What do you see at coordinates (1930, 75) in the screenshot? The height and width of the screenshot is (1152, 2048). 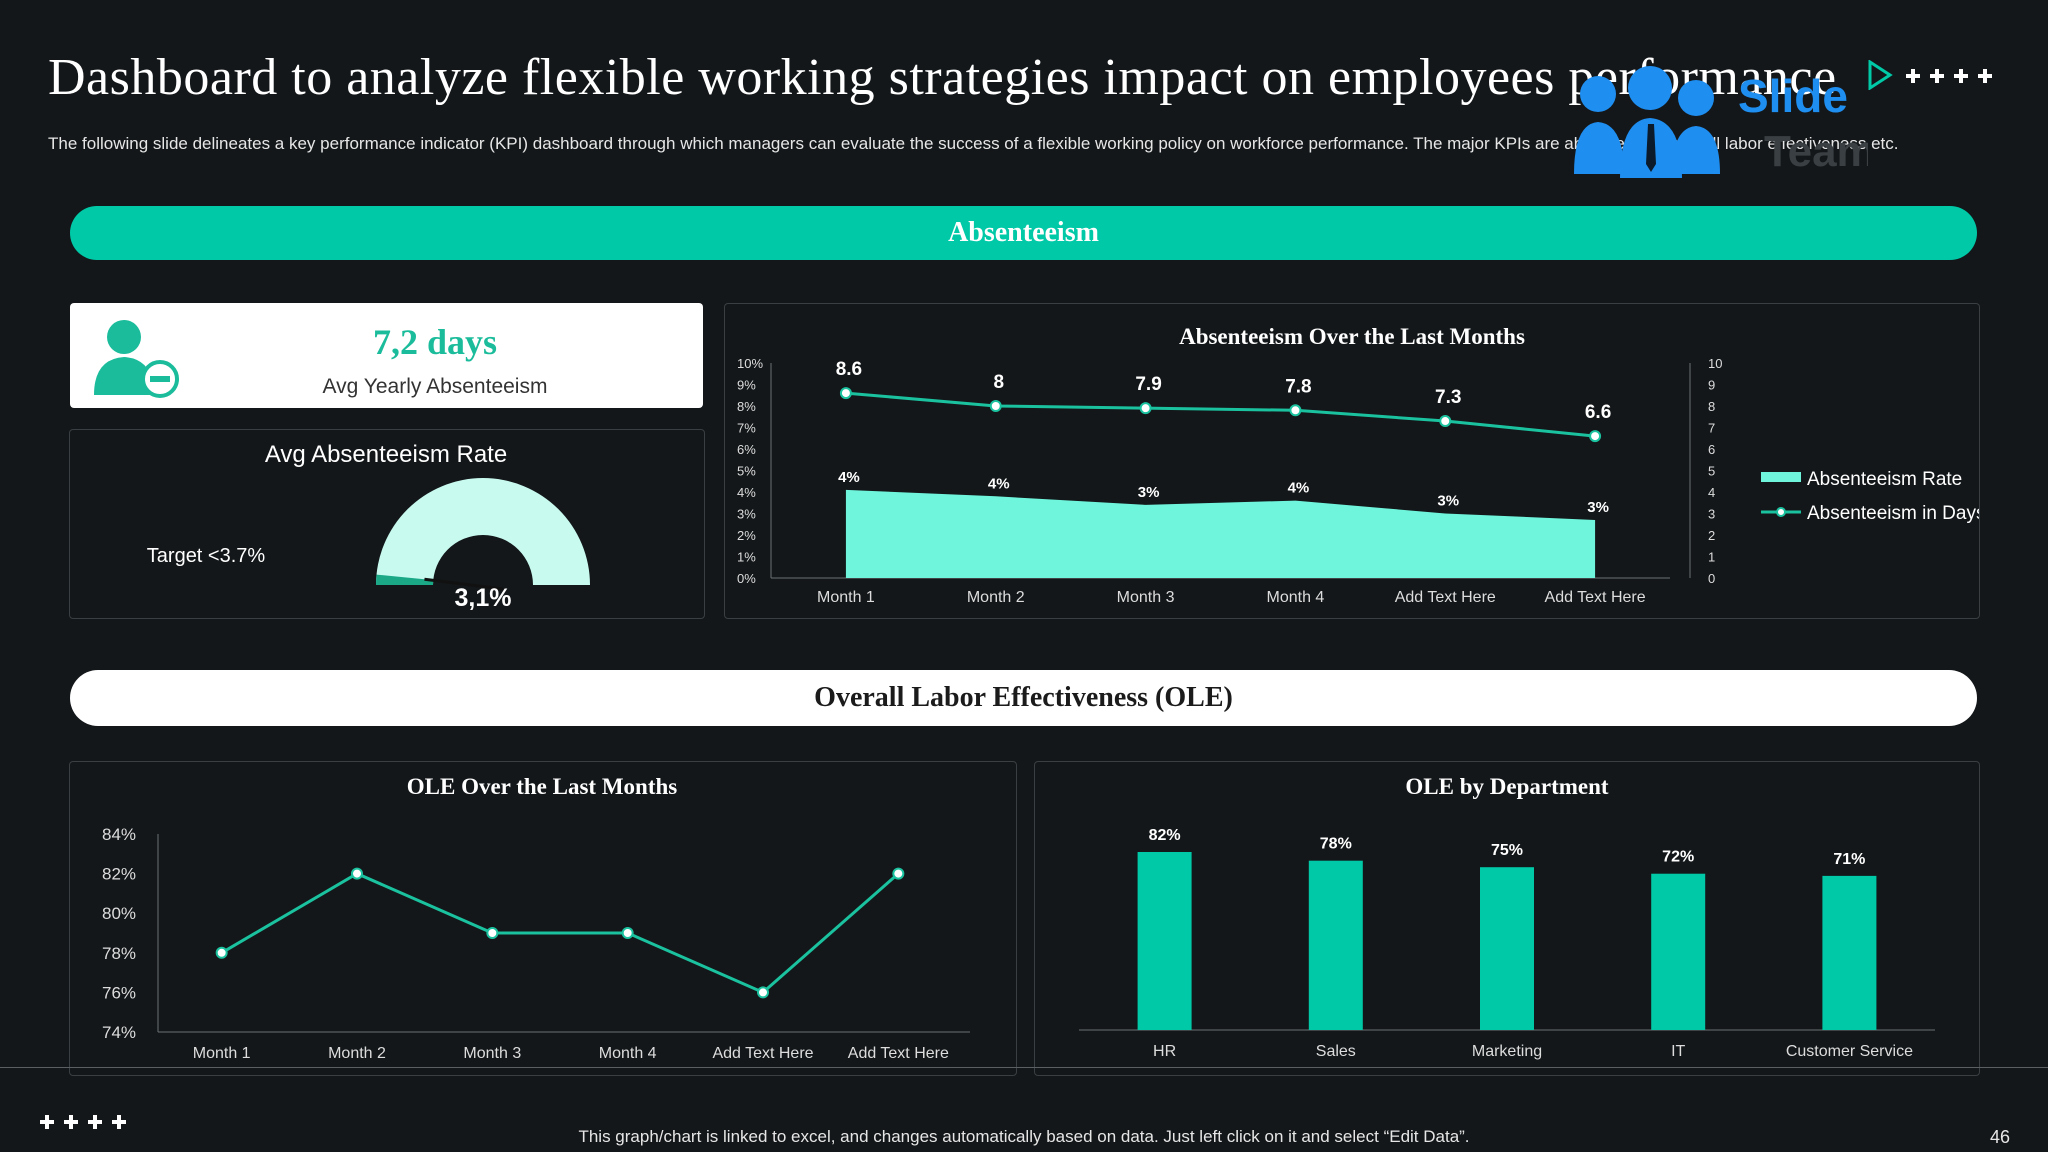 I see `decorative-plus-row` at bounding box center [1930, 75].